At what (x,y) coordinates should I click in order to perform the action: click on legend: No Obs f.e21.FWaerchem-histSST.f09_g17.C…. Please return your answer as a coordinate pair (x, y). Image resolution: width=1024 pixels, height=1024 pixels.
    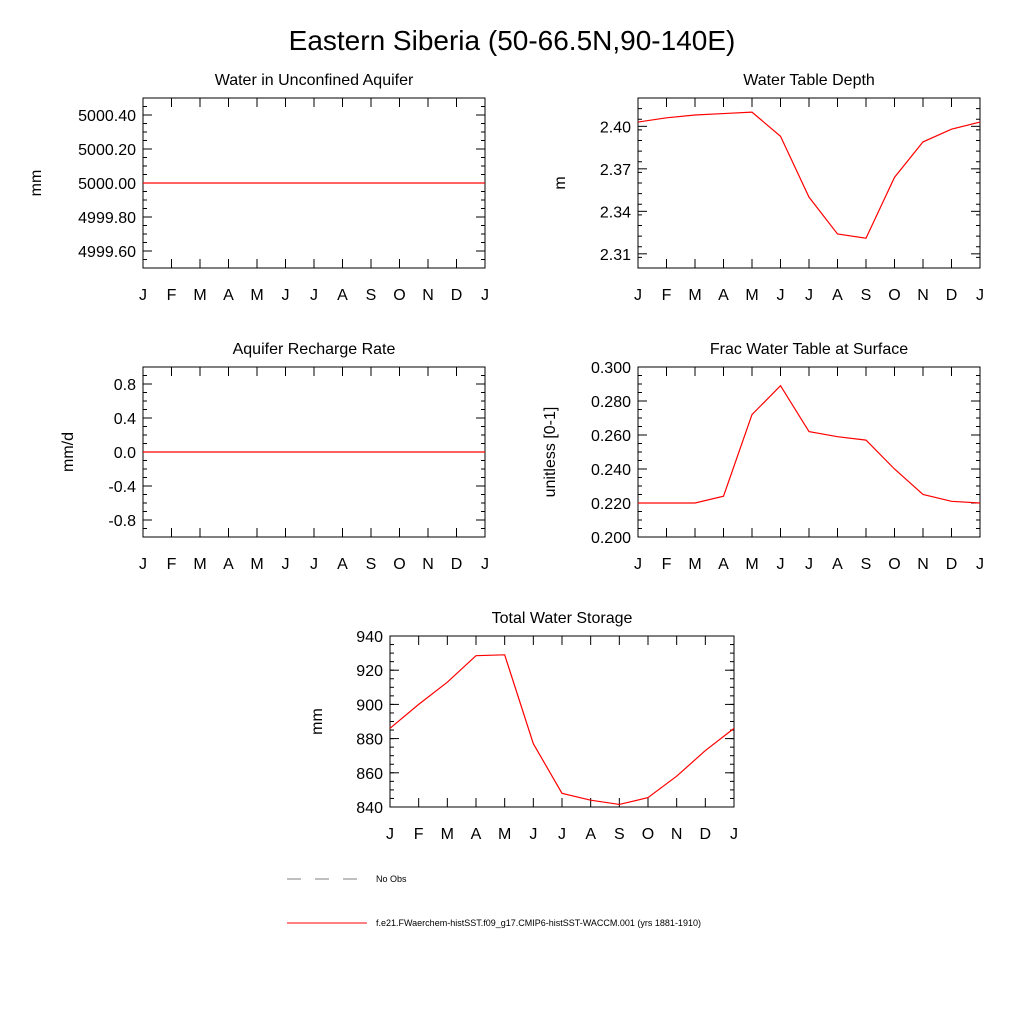
    Looking at the image, I should click on (494, 901).